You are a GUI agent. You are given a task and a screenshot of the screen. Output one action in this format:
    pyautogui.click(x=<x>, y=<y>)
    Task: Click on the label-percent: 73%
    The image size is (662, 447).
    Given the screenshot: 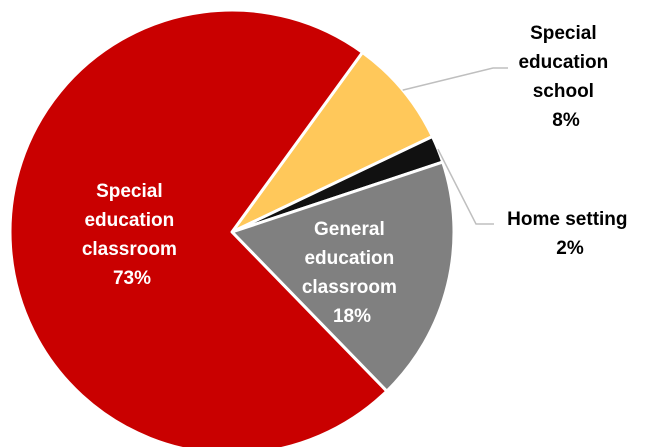 What is the action you would take?
    pyautogui.click(x=132, y=278)
    